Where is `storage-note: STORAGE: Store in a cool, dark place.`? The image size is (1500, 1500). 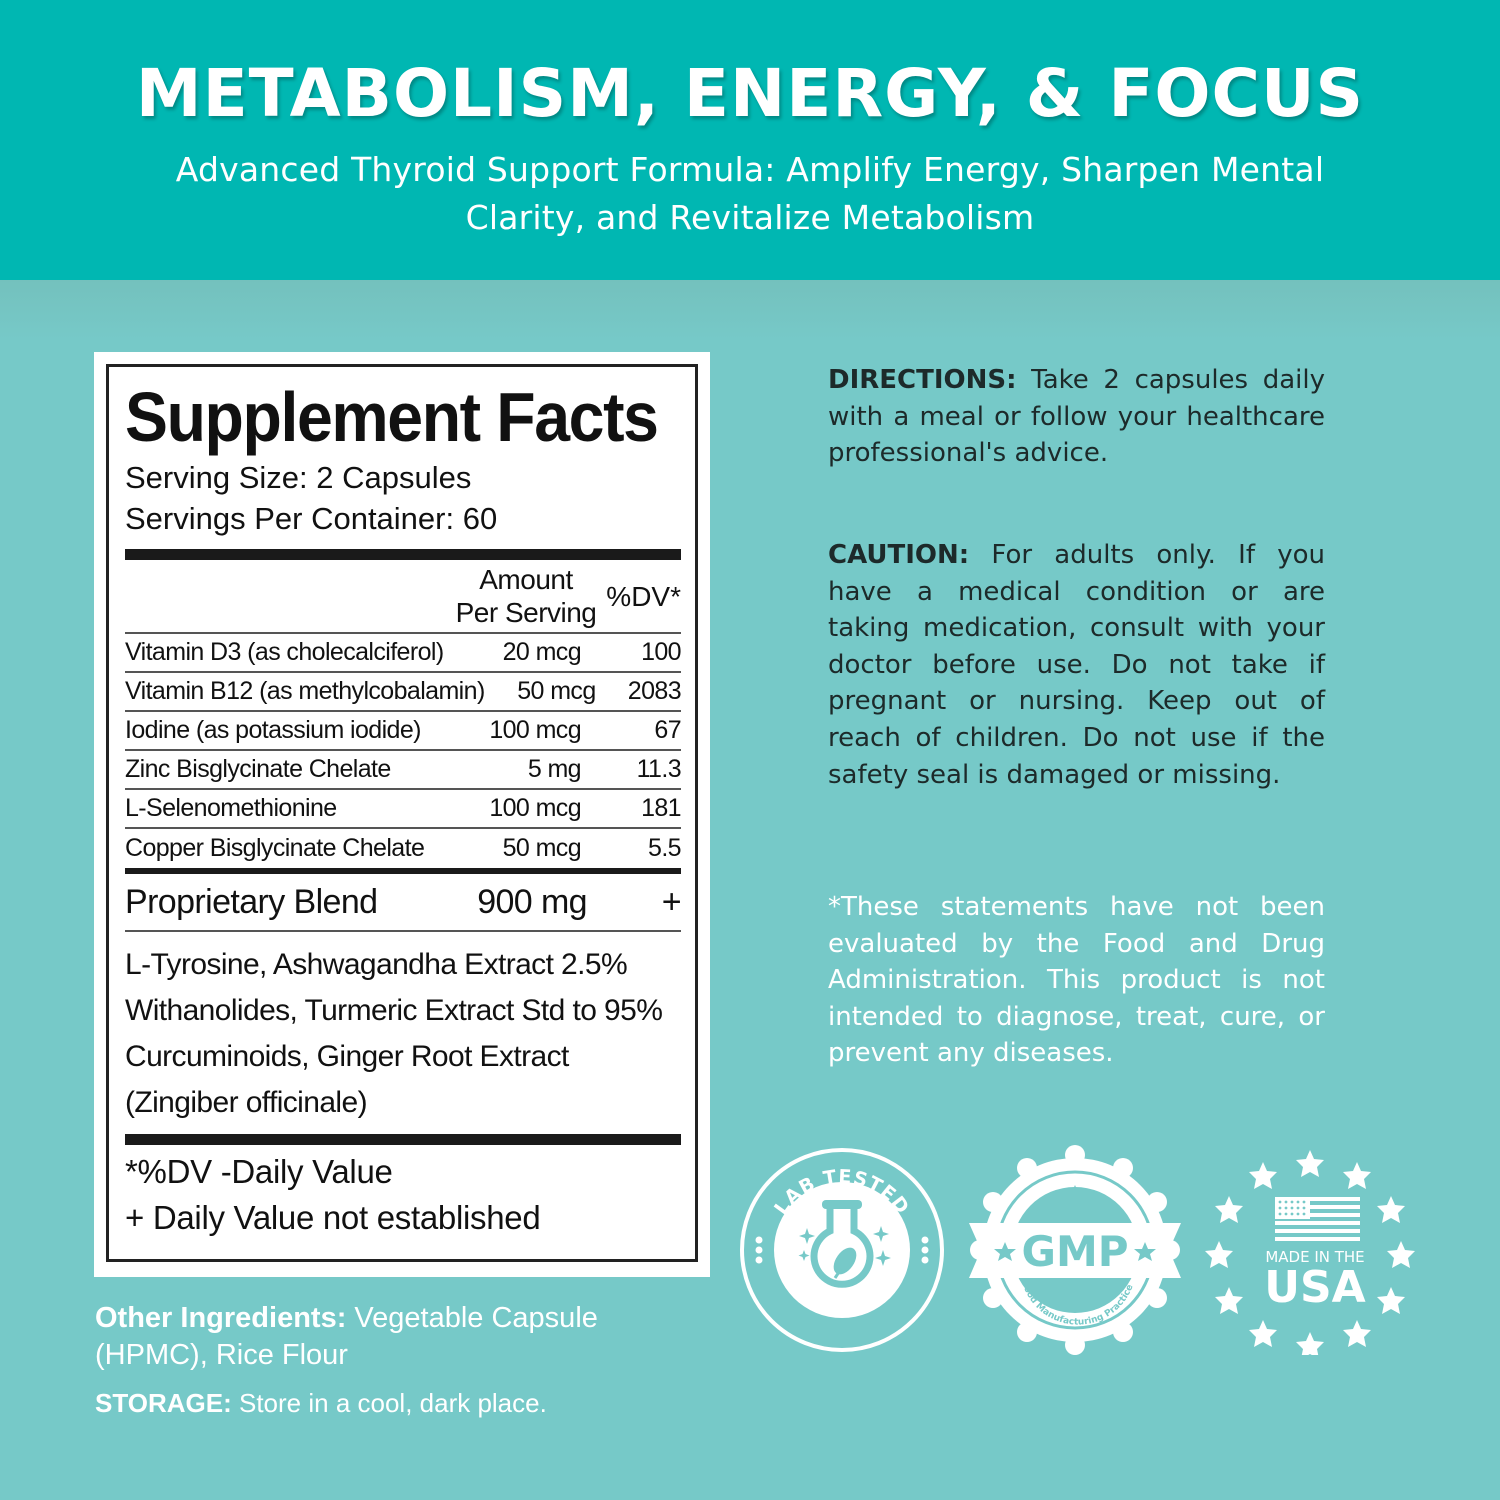
storage-note: STORAGE: Store in a cool, dark place. is located at coordinates (321, 1403).